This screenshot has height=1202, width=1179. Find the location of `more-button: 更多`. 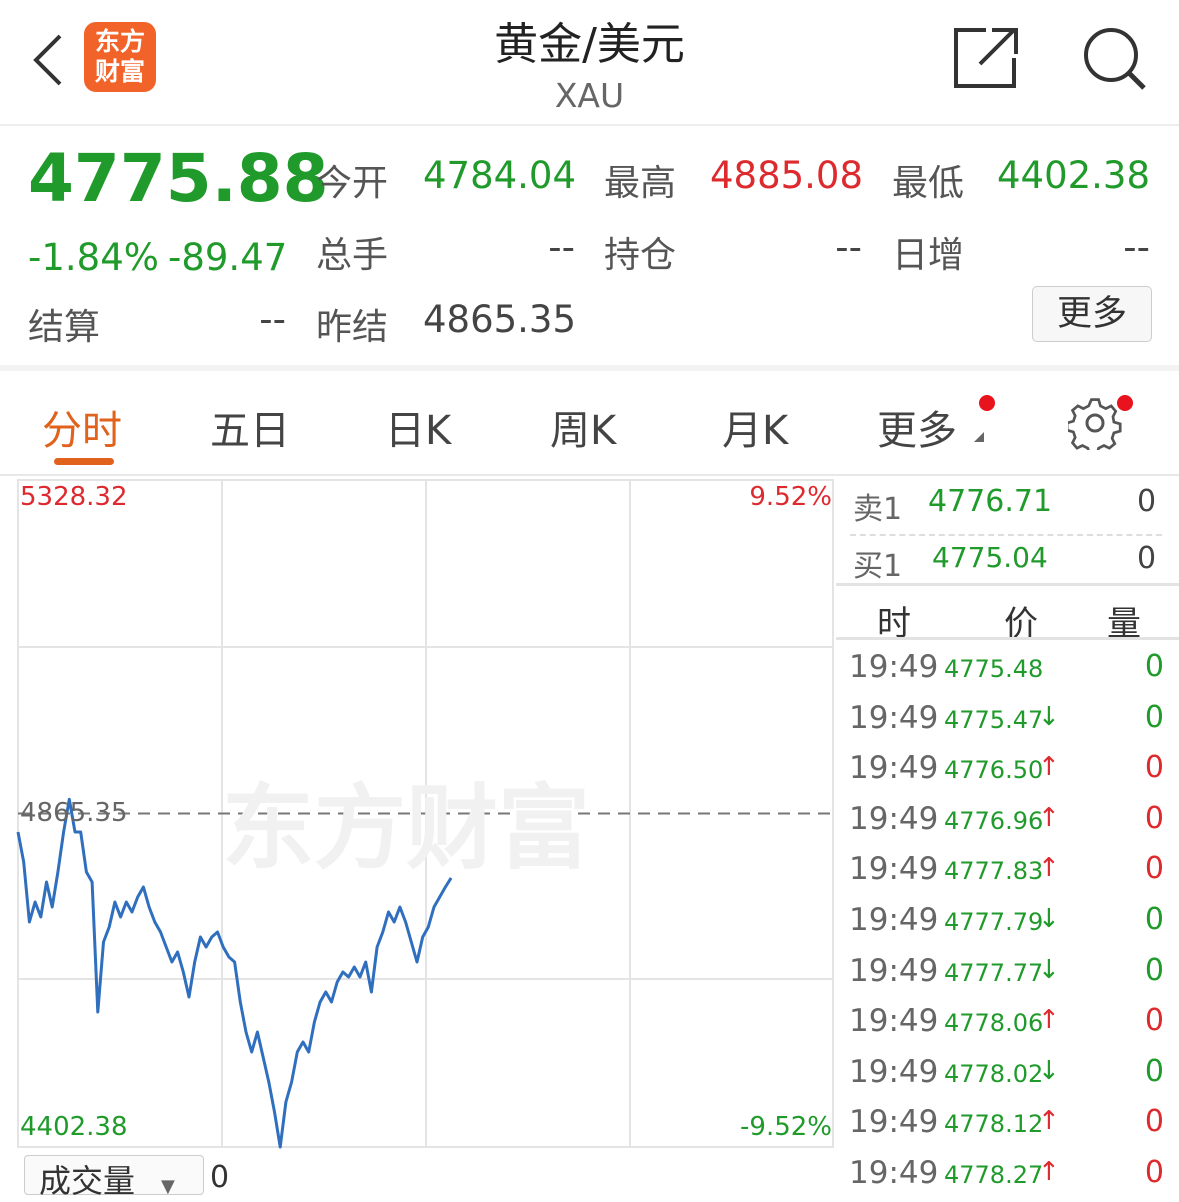

more-button: 更多 is located at coordinates (1092, 314).